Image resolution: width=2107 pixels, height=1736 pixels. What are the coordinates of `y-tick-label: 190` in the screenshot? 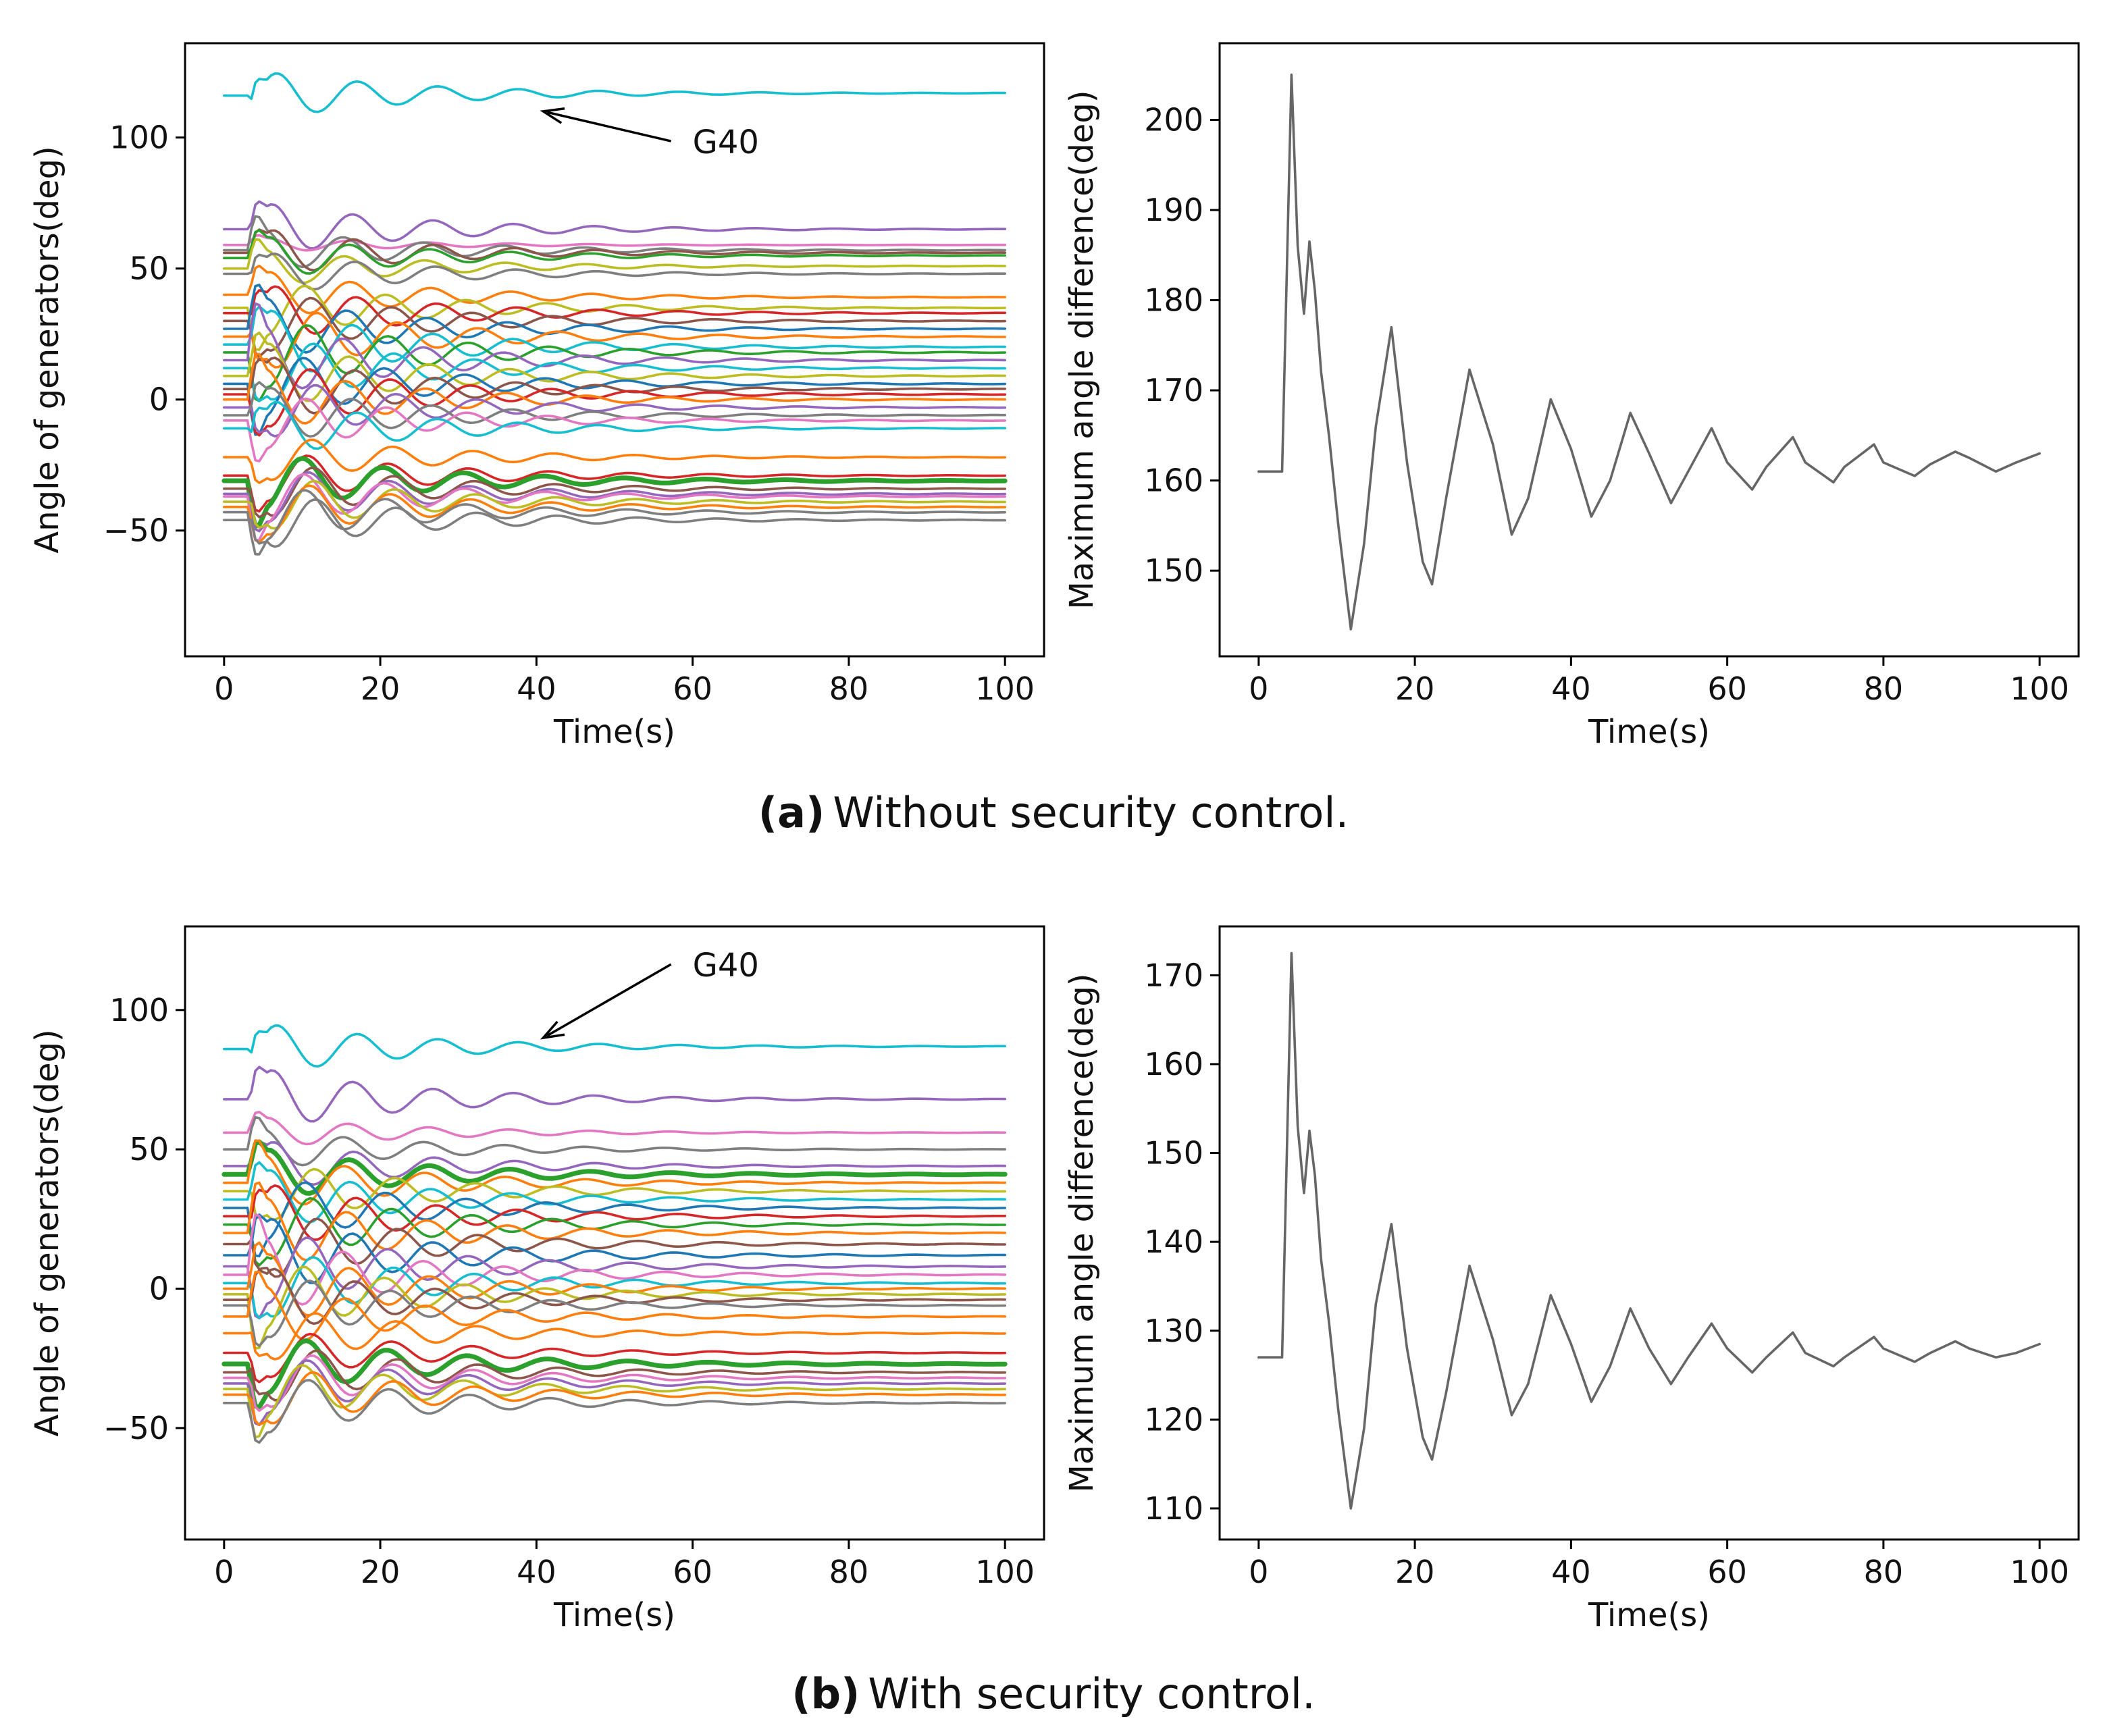 It's located at (1173, 210).